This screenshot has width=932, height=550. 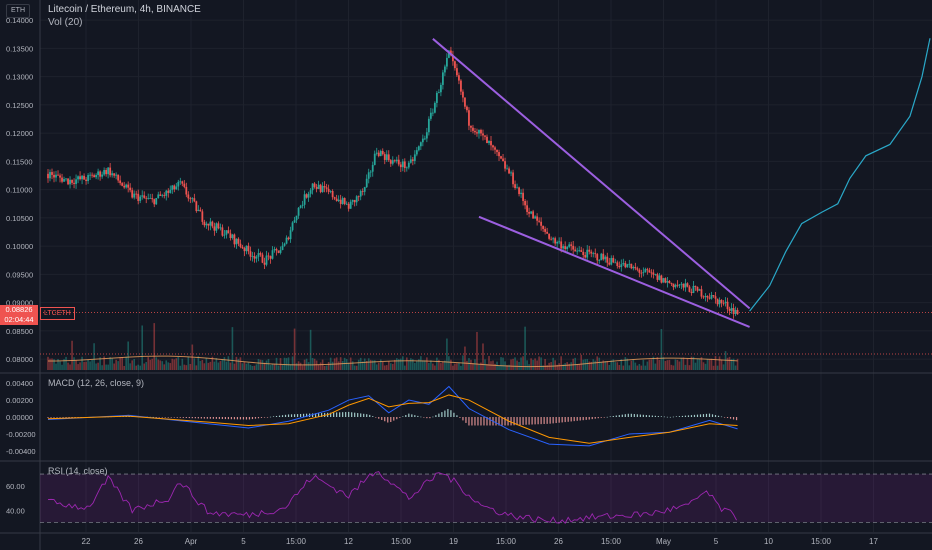 I want to click on symbol-badge: ETH, so click(x=18, y=11).